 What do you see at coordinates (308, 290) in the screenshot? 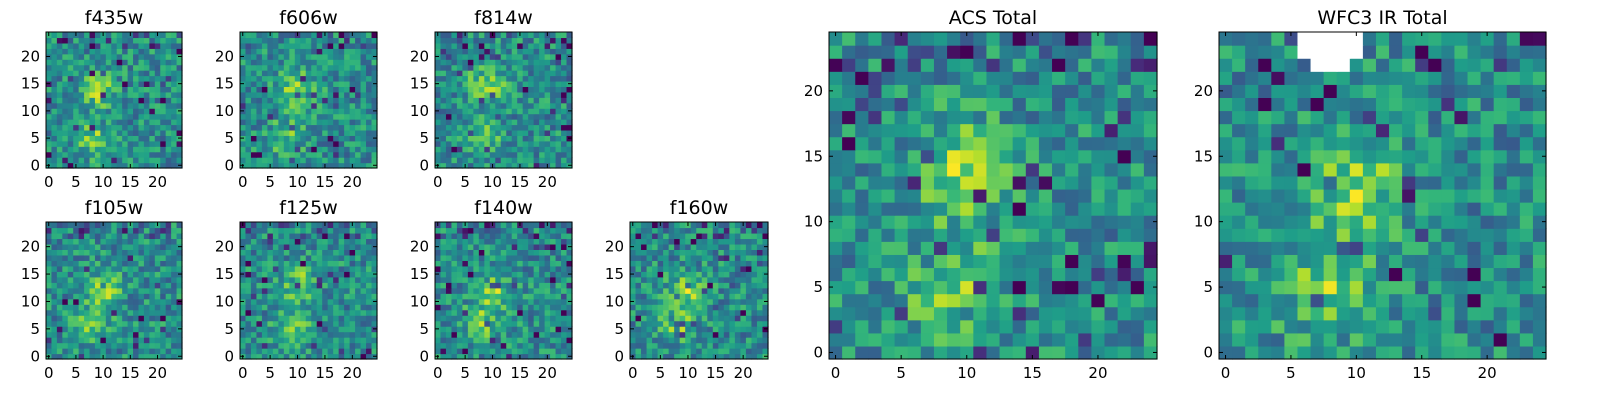
I see `axes-frame` at bounding box center [308, 290].